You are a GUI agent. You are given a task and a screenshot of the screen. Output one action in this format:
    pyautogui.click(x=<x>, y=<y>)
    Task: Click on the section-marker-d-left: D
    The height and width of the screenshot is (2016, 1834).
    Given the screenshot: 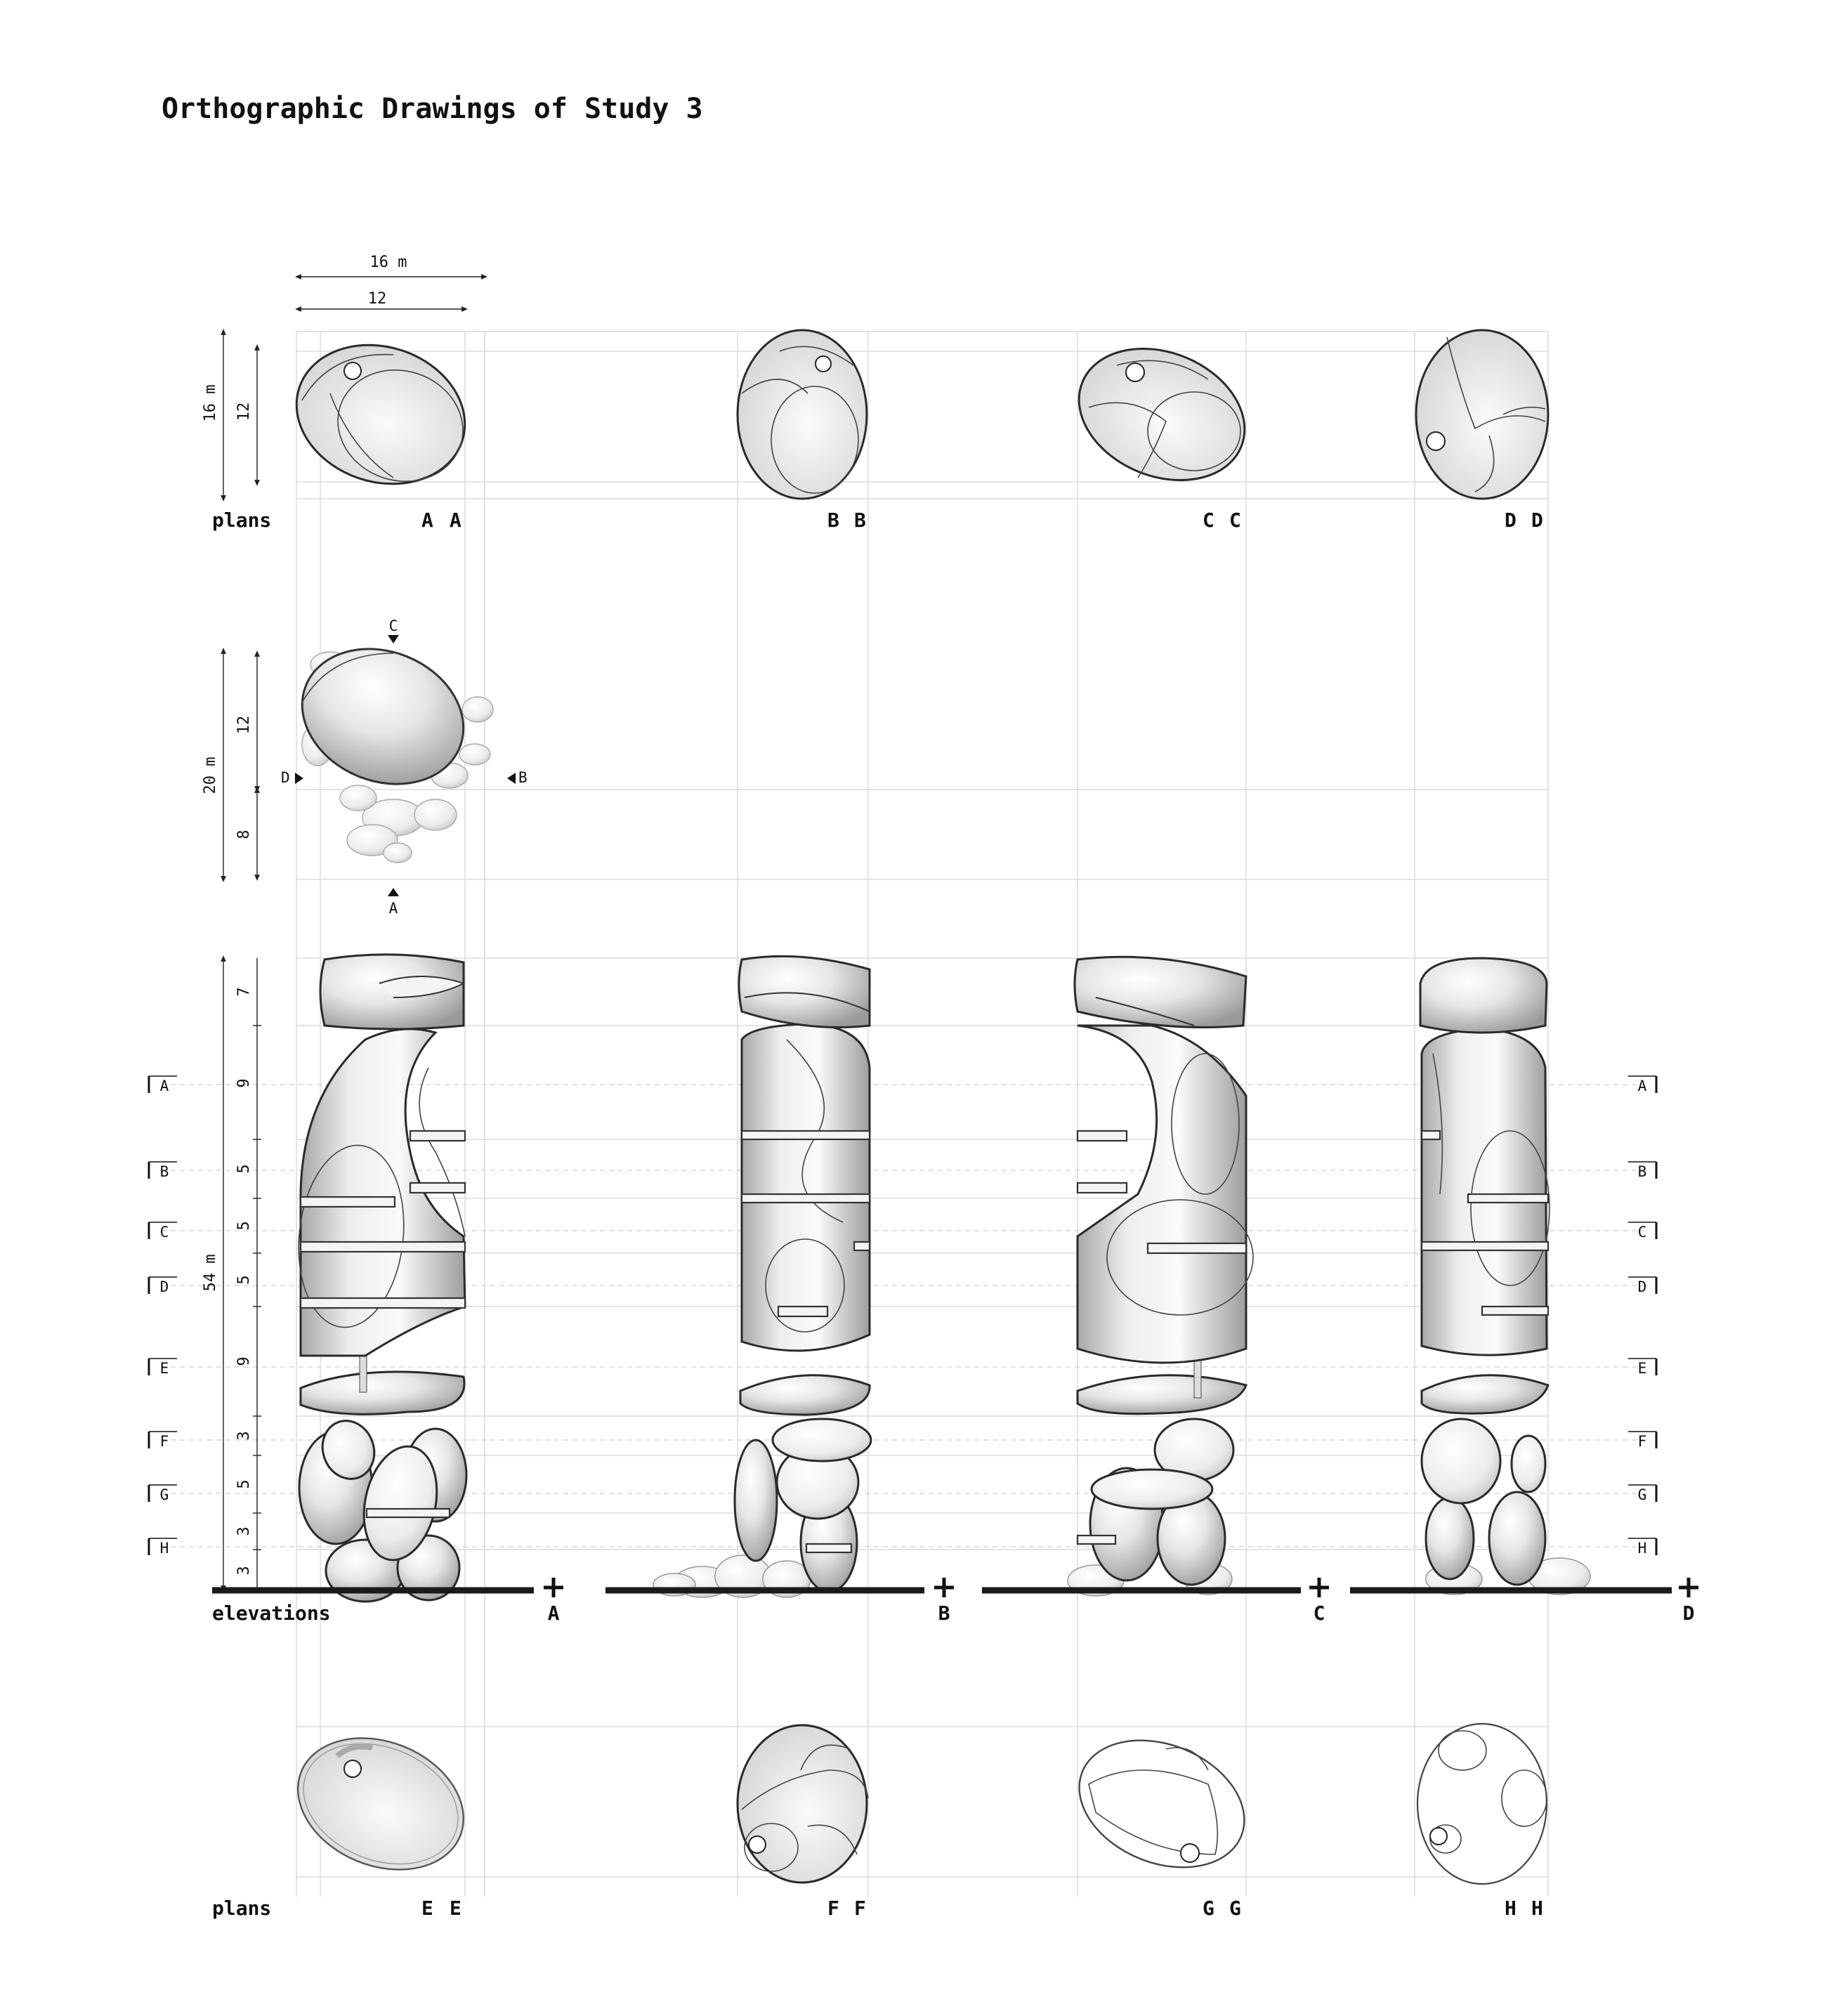 What is the action you would take?
    pyautogui.click(x=165, y=1286)
    